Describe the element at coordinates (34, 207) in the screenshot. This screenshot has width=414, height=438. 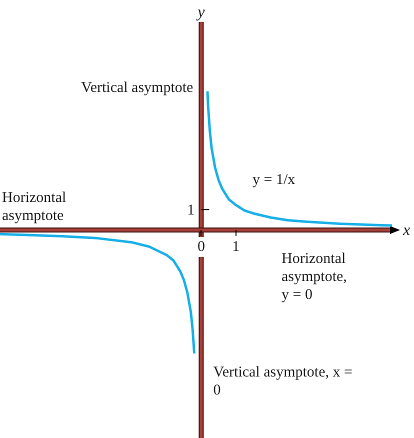
I see `ref-line-label: Horizontal asymptote` at that location.